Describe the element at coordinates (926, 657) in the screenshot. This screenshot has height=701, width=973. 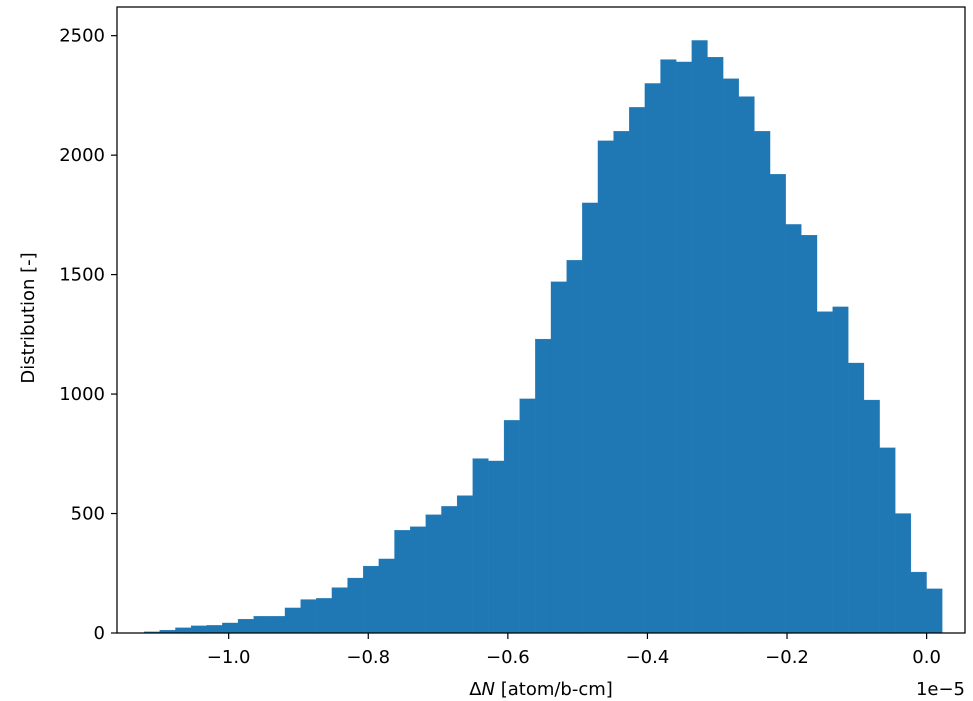
I see `x-tick-label: 0.0` at that location.